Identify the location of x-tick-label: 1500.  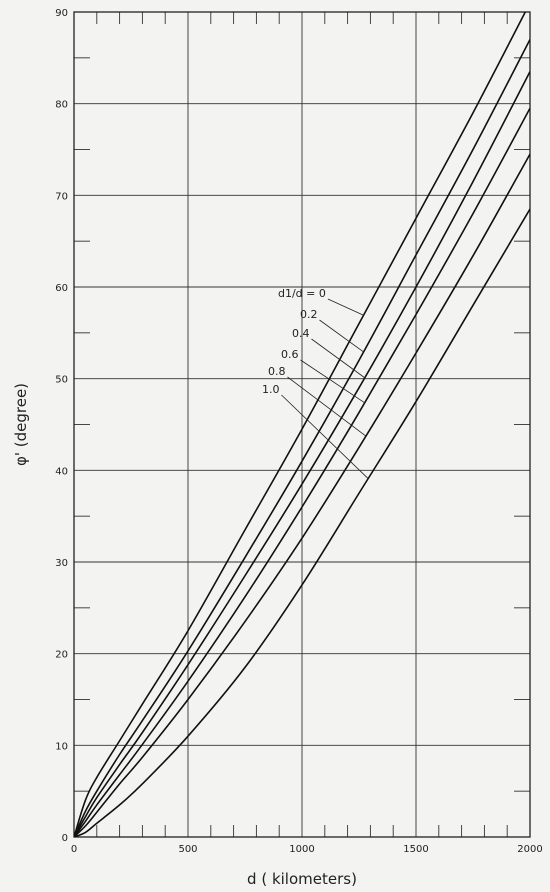
(415, 849).